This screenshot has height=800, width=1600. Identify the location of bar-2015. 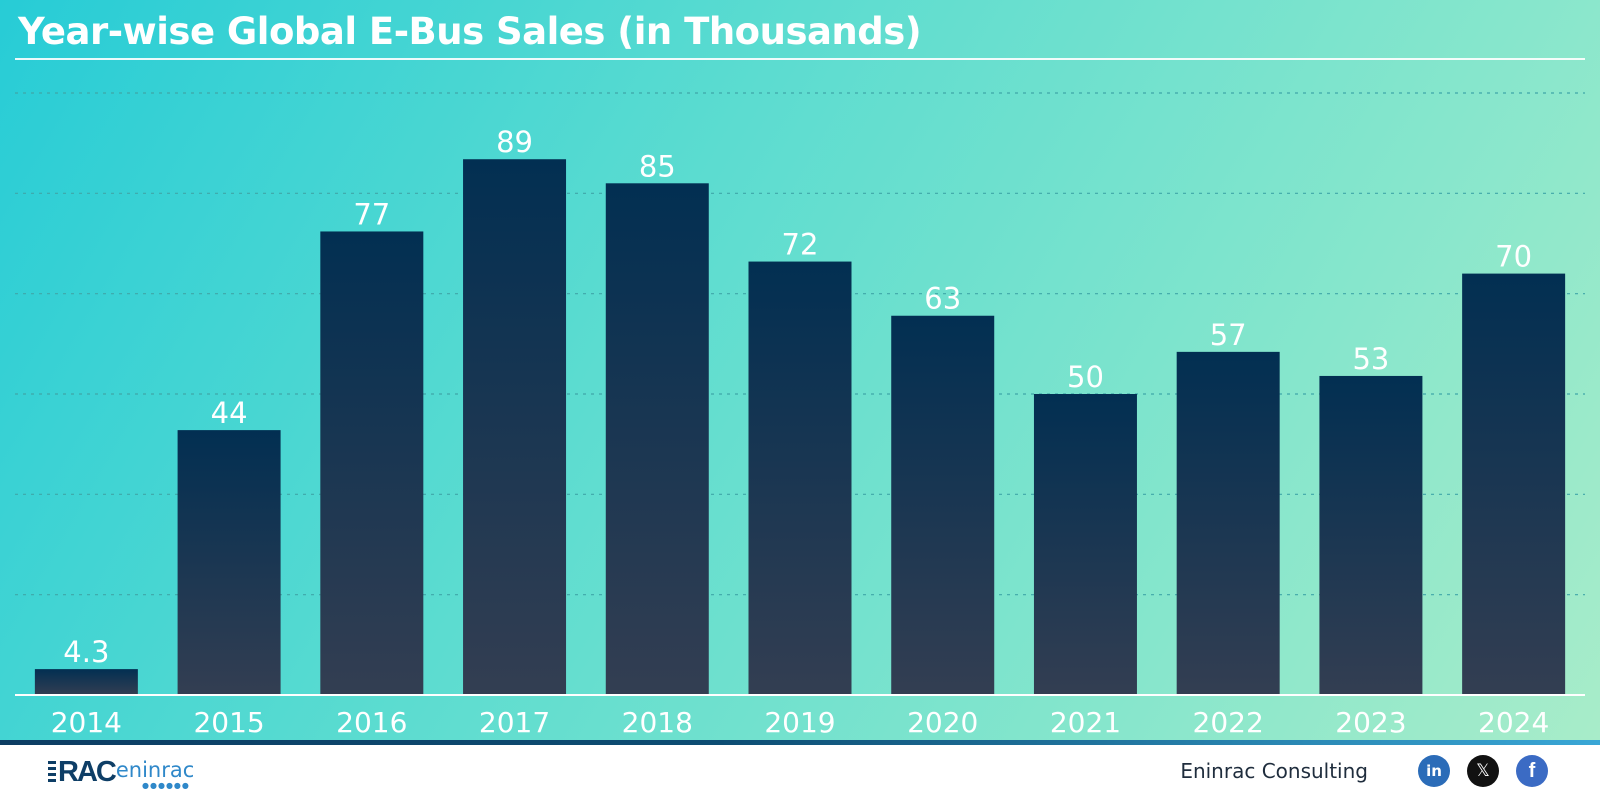
(229, 562).